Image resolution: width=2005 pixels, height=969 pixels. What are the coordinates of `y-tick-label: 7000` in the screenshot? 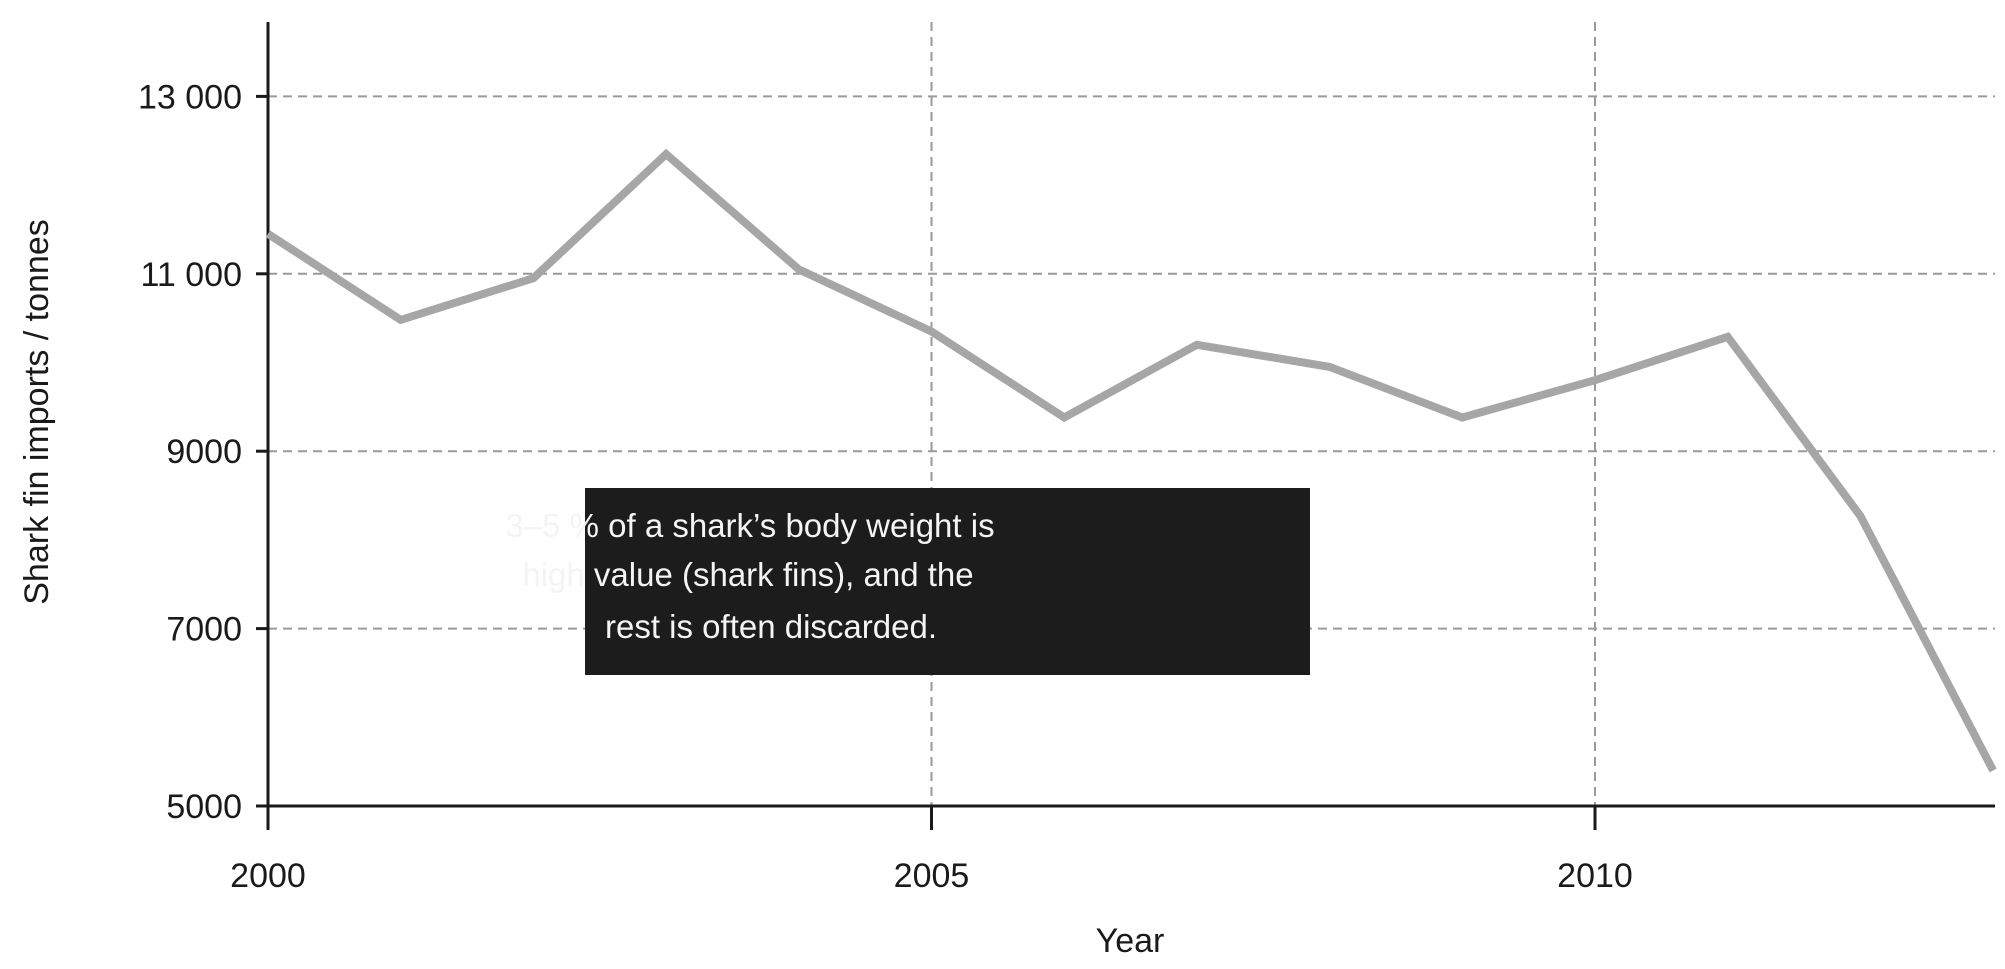 It's located at (204, 630).